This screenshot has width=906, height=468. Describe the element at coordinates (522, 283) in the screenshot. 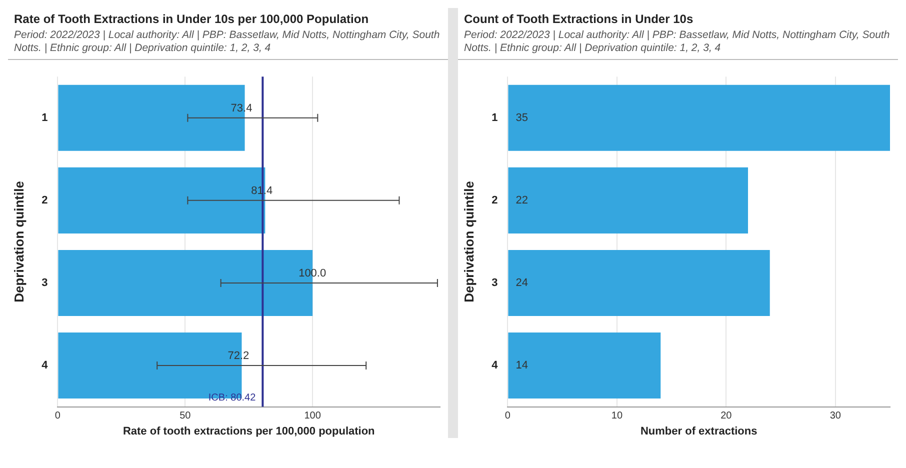

I see `data-label: 24` at that location.